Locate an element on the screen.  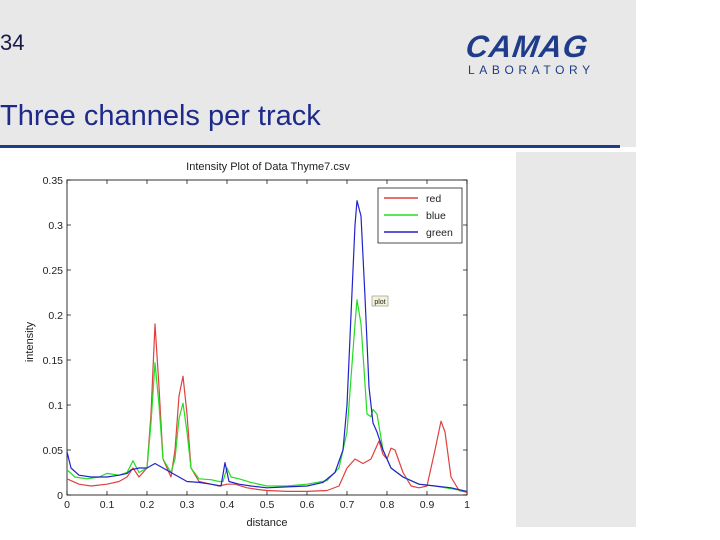
x-axis-label: distance is located at coordinates (267, 523).